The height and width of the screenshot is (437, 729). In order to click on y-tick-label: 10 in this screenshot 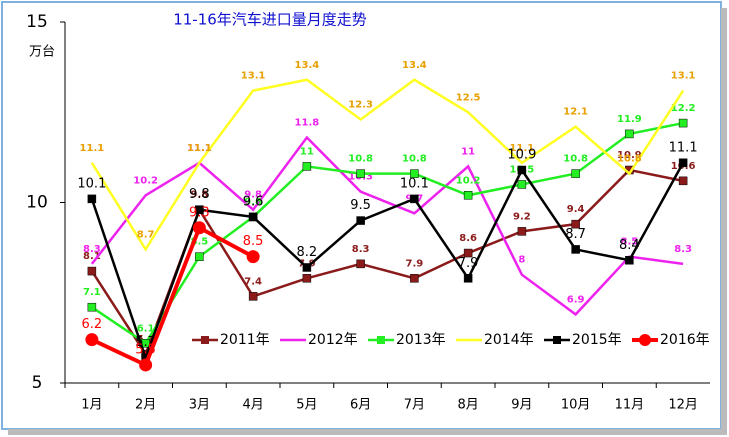, I will do `click(37, 203)`.